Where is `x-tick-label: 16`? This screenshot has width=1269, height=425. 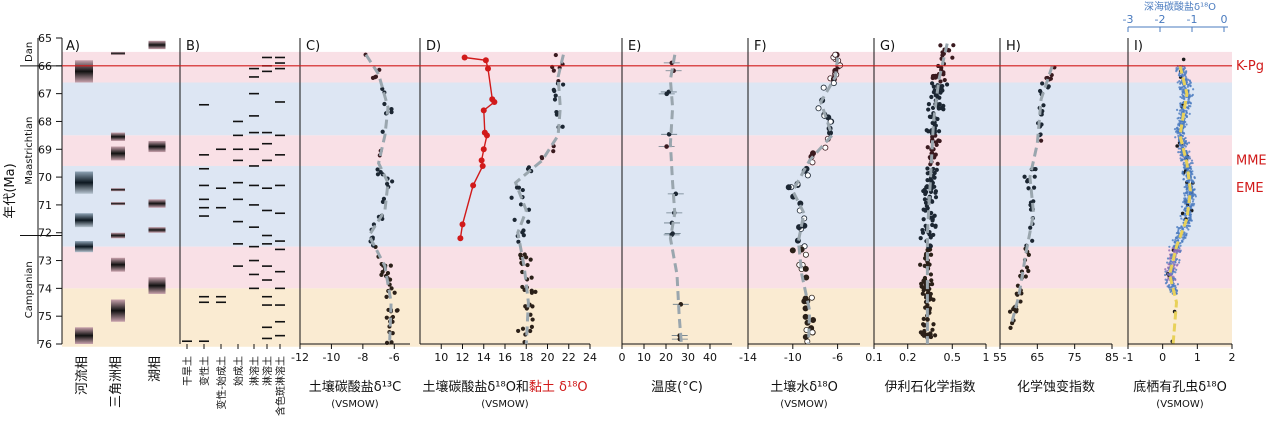 x-tick-label: 16 is located at coordinates (505, 357).